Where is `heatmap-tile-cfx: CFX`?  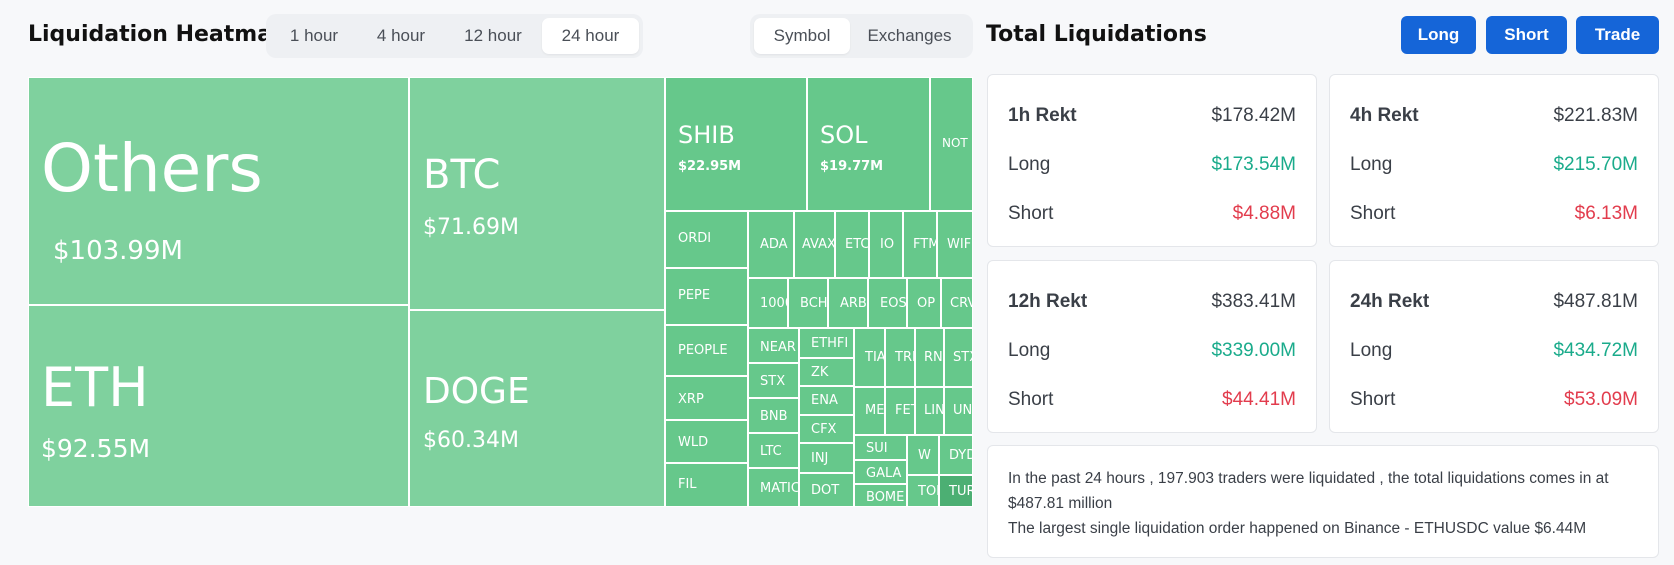
heatmap-tile-cfx: CFX is located at coordinates (826, 429).